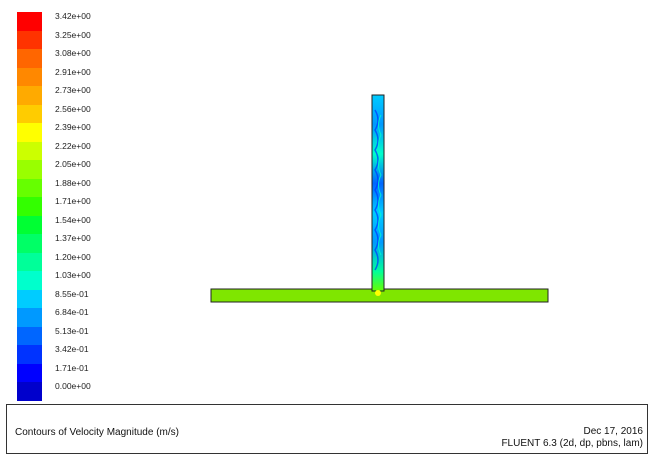  Describe the element at coordinates (73, 71) in the screenshot. I see `legend-label: 2.91e+00` at that location.